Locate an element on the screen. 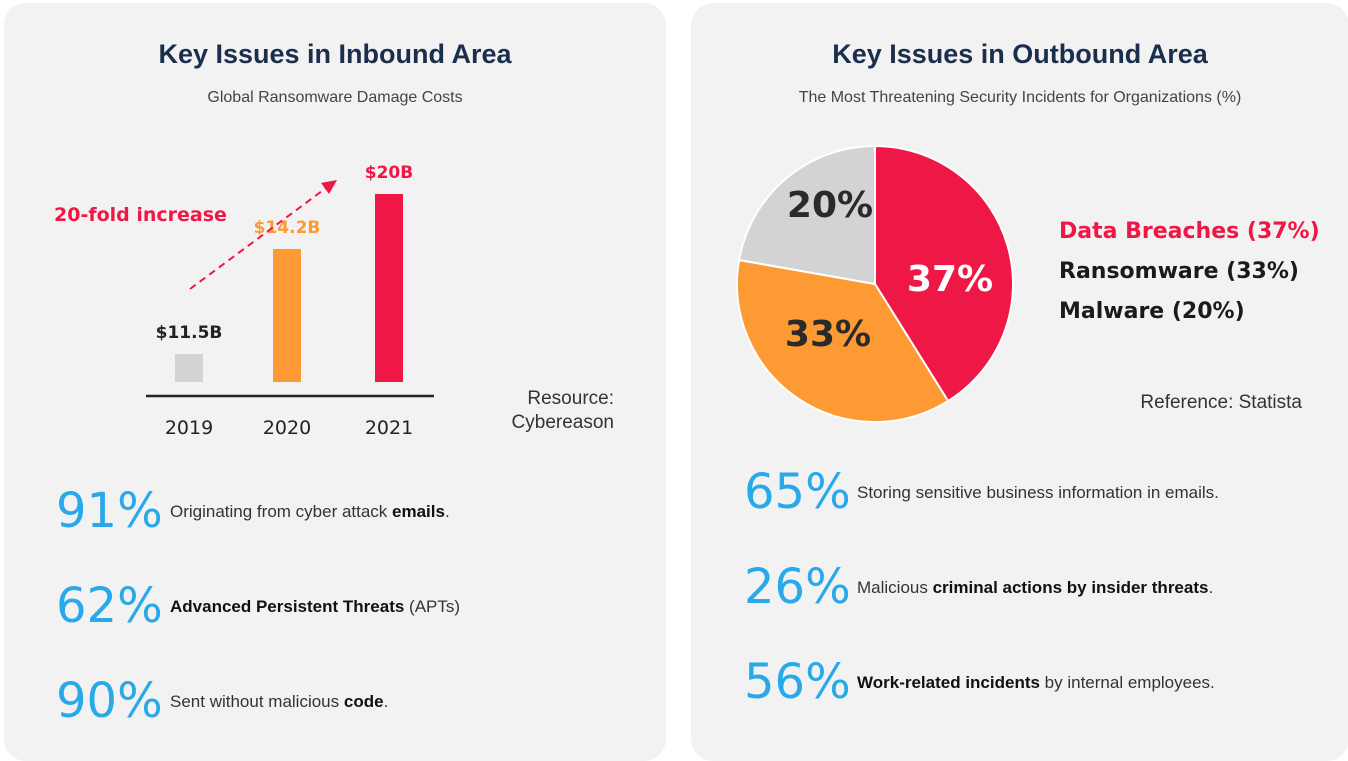 Image resolution: width=1348 pixels, height=761 pixels. outbound-stat-emphasis-2: criminal actions by insider threats is located at coordinates (1070, 587).